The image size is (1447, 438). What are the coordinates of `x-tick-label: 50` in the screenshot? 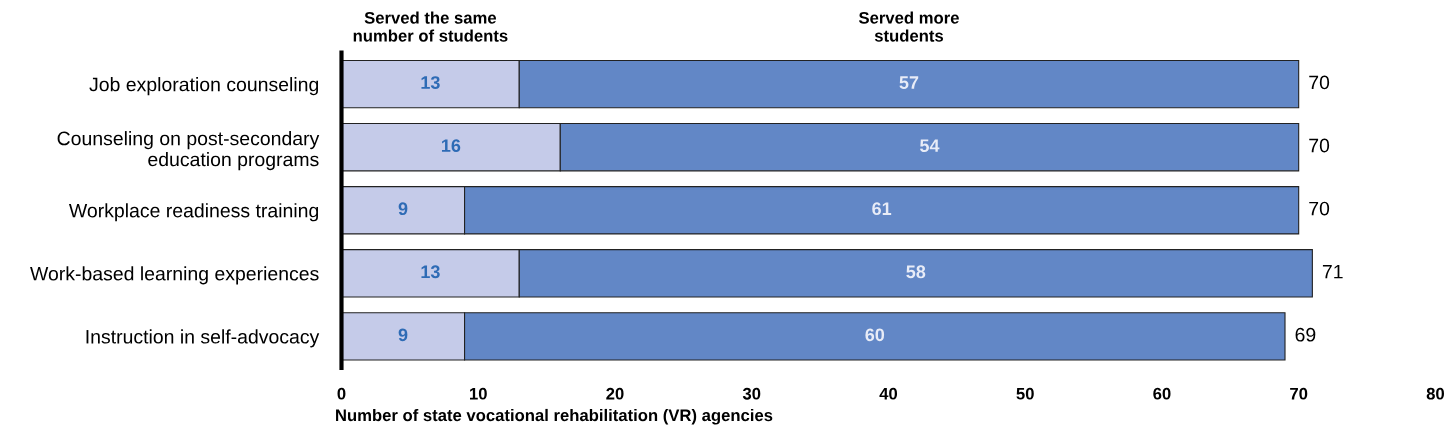 It's located at (1025, 393).